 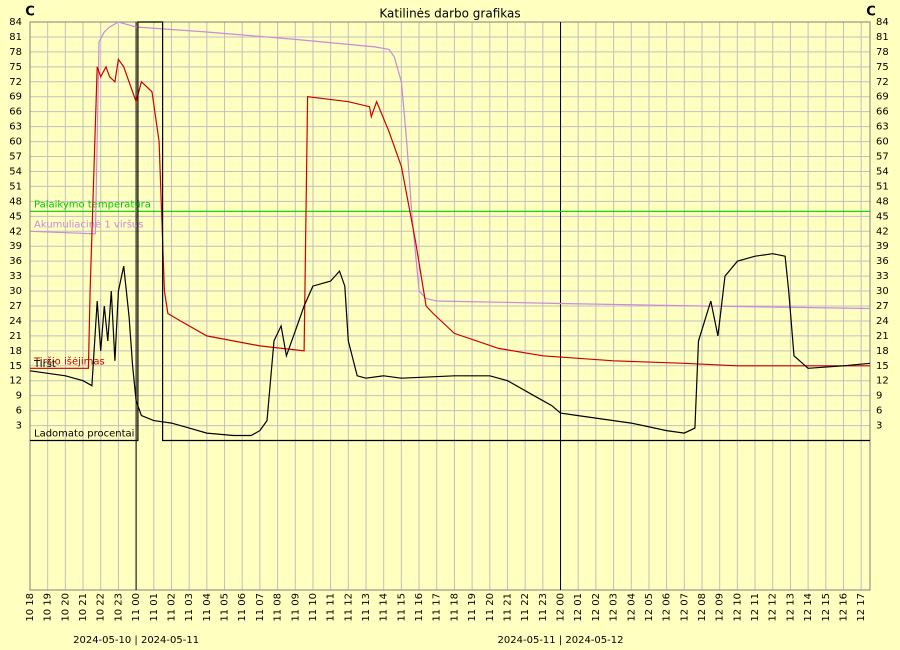 What do you see at coordinates (684, 607) in the screenshot?
I see `x-tick-label: 12 07` at bounding box center [684, 607].